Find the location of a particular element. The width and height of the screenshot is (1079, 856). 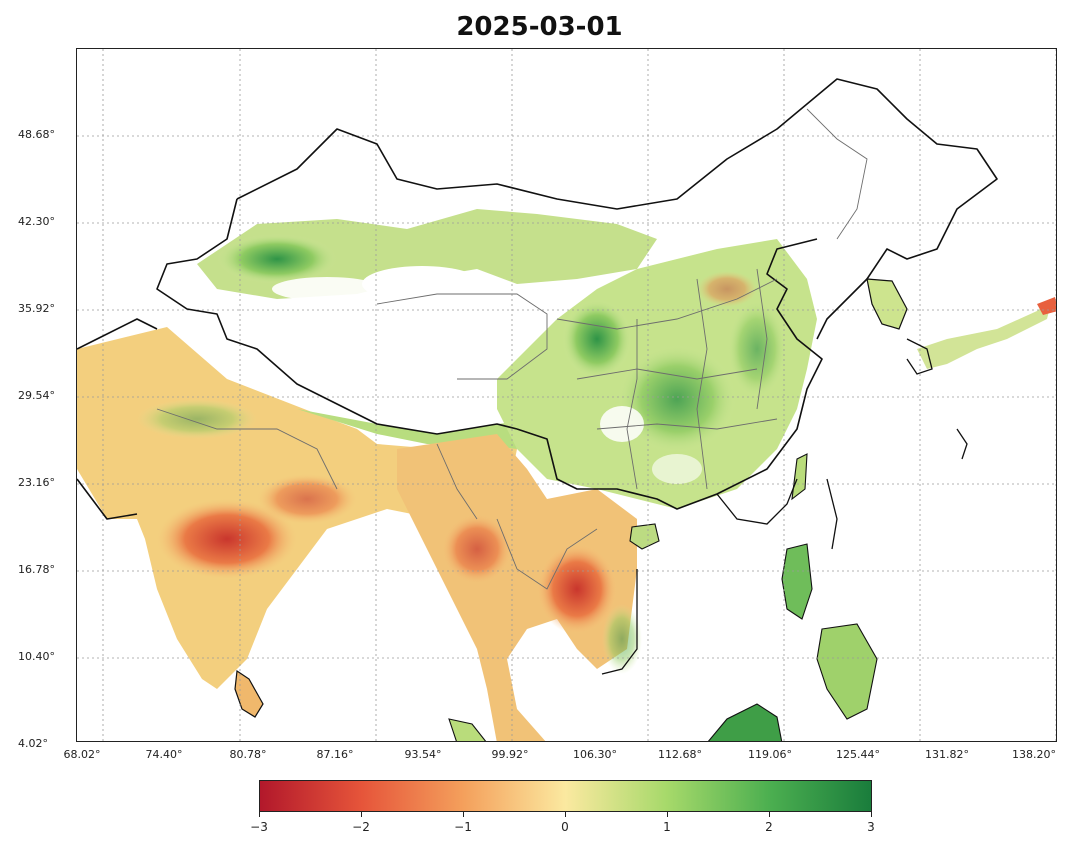

lon-tick-label: 125.44° is located at coordinates (858, 754).